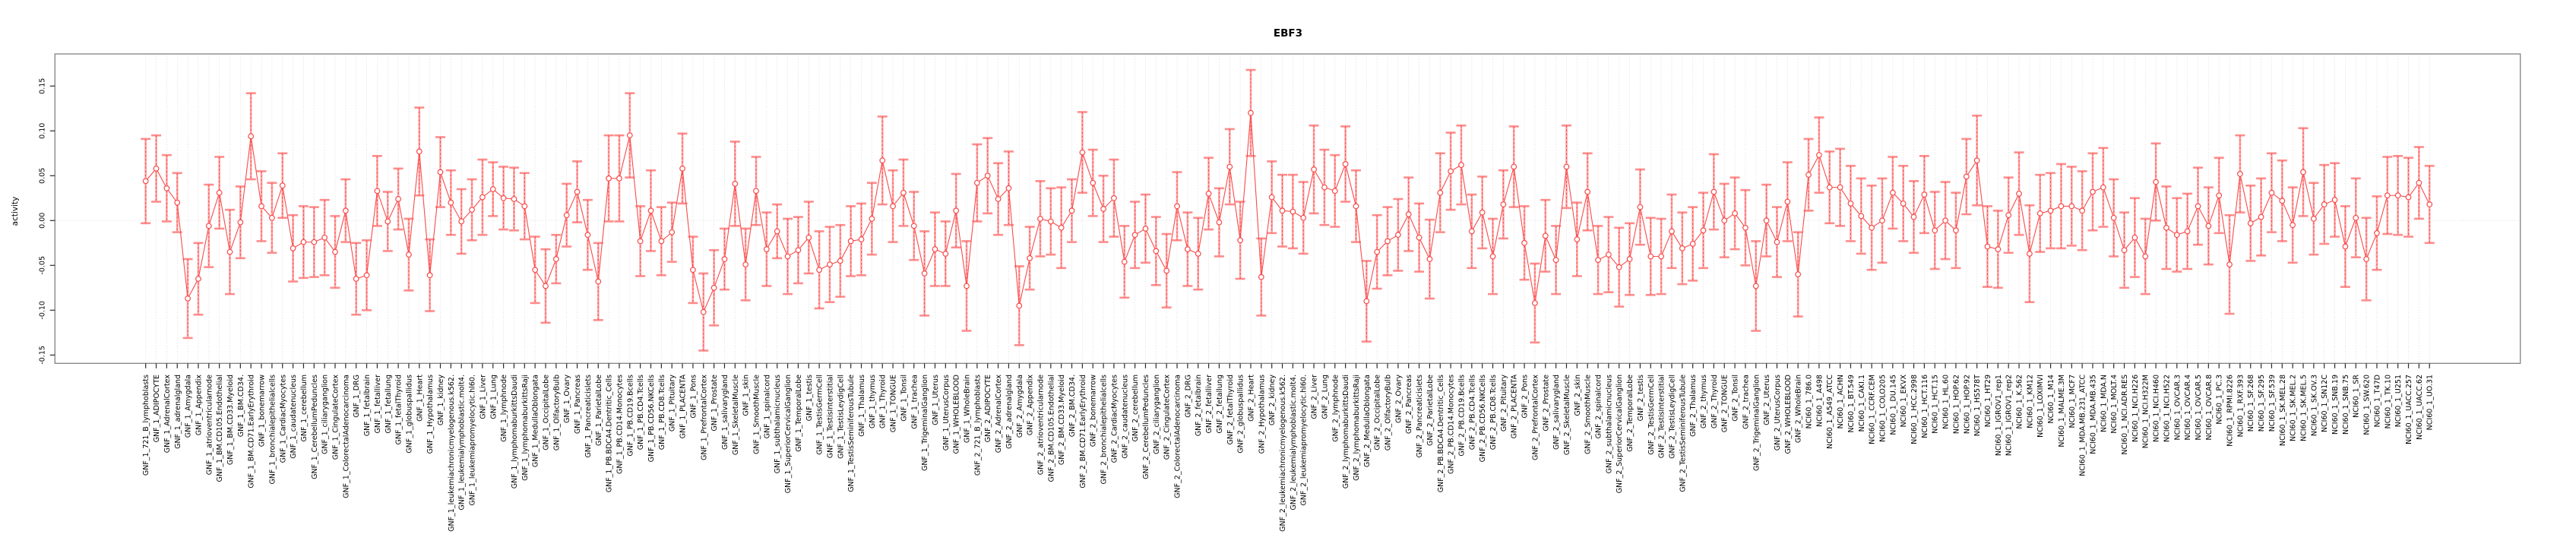  Describe the element at coordinates (325, 414) in the screenshot. I see `x-category-label: GNF_1_ciliaryganglion` at that location.